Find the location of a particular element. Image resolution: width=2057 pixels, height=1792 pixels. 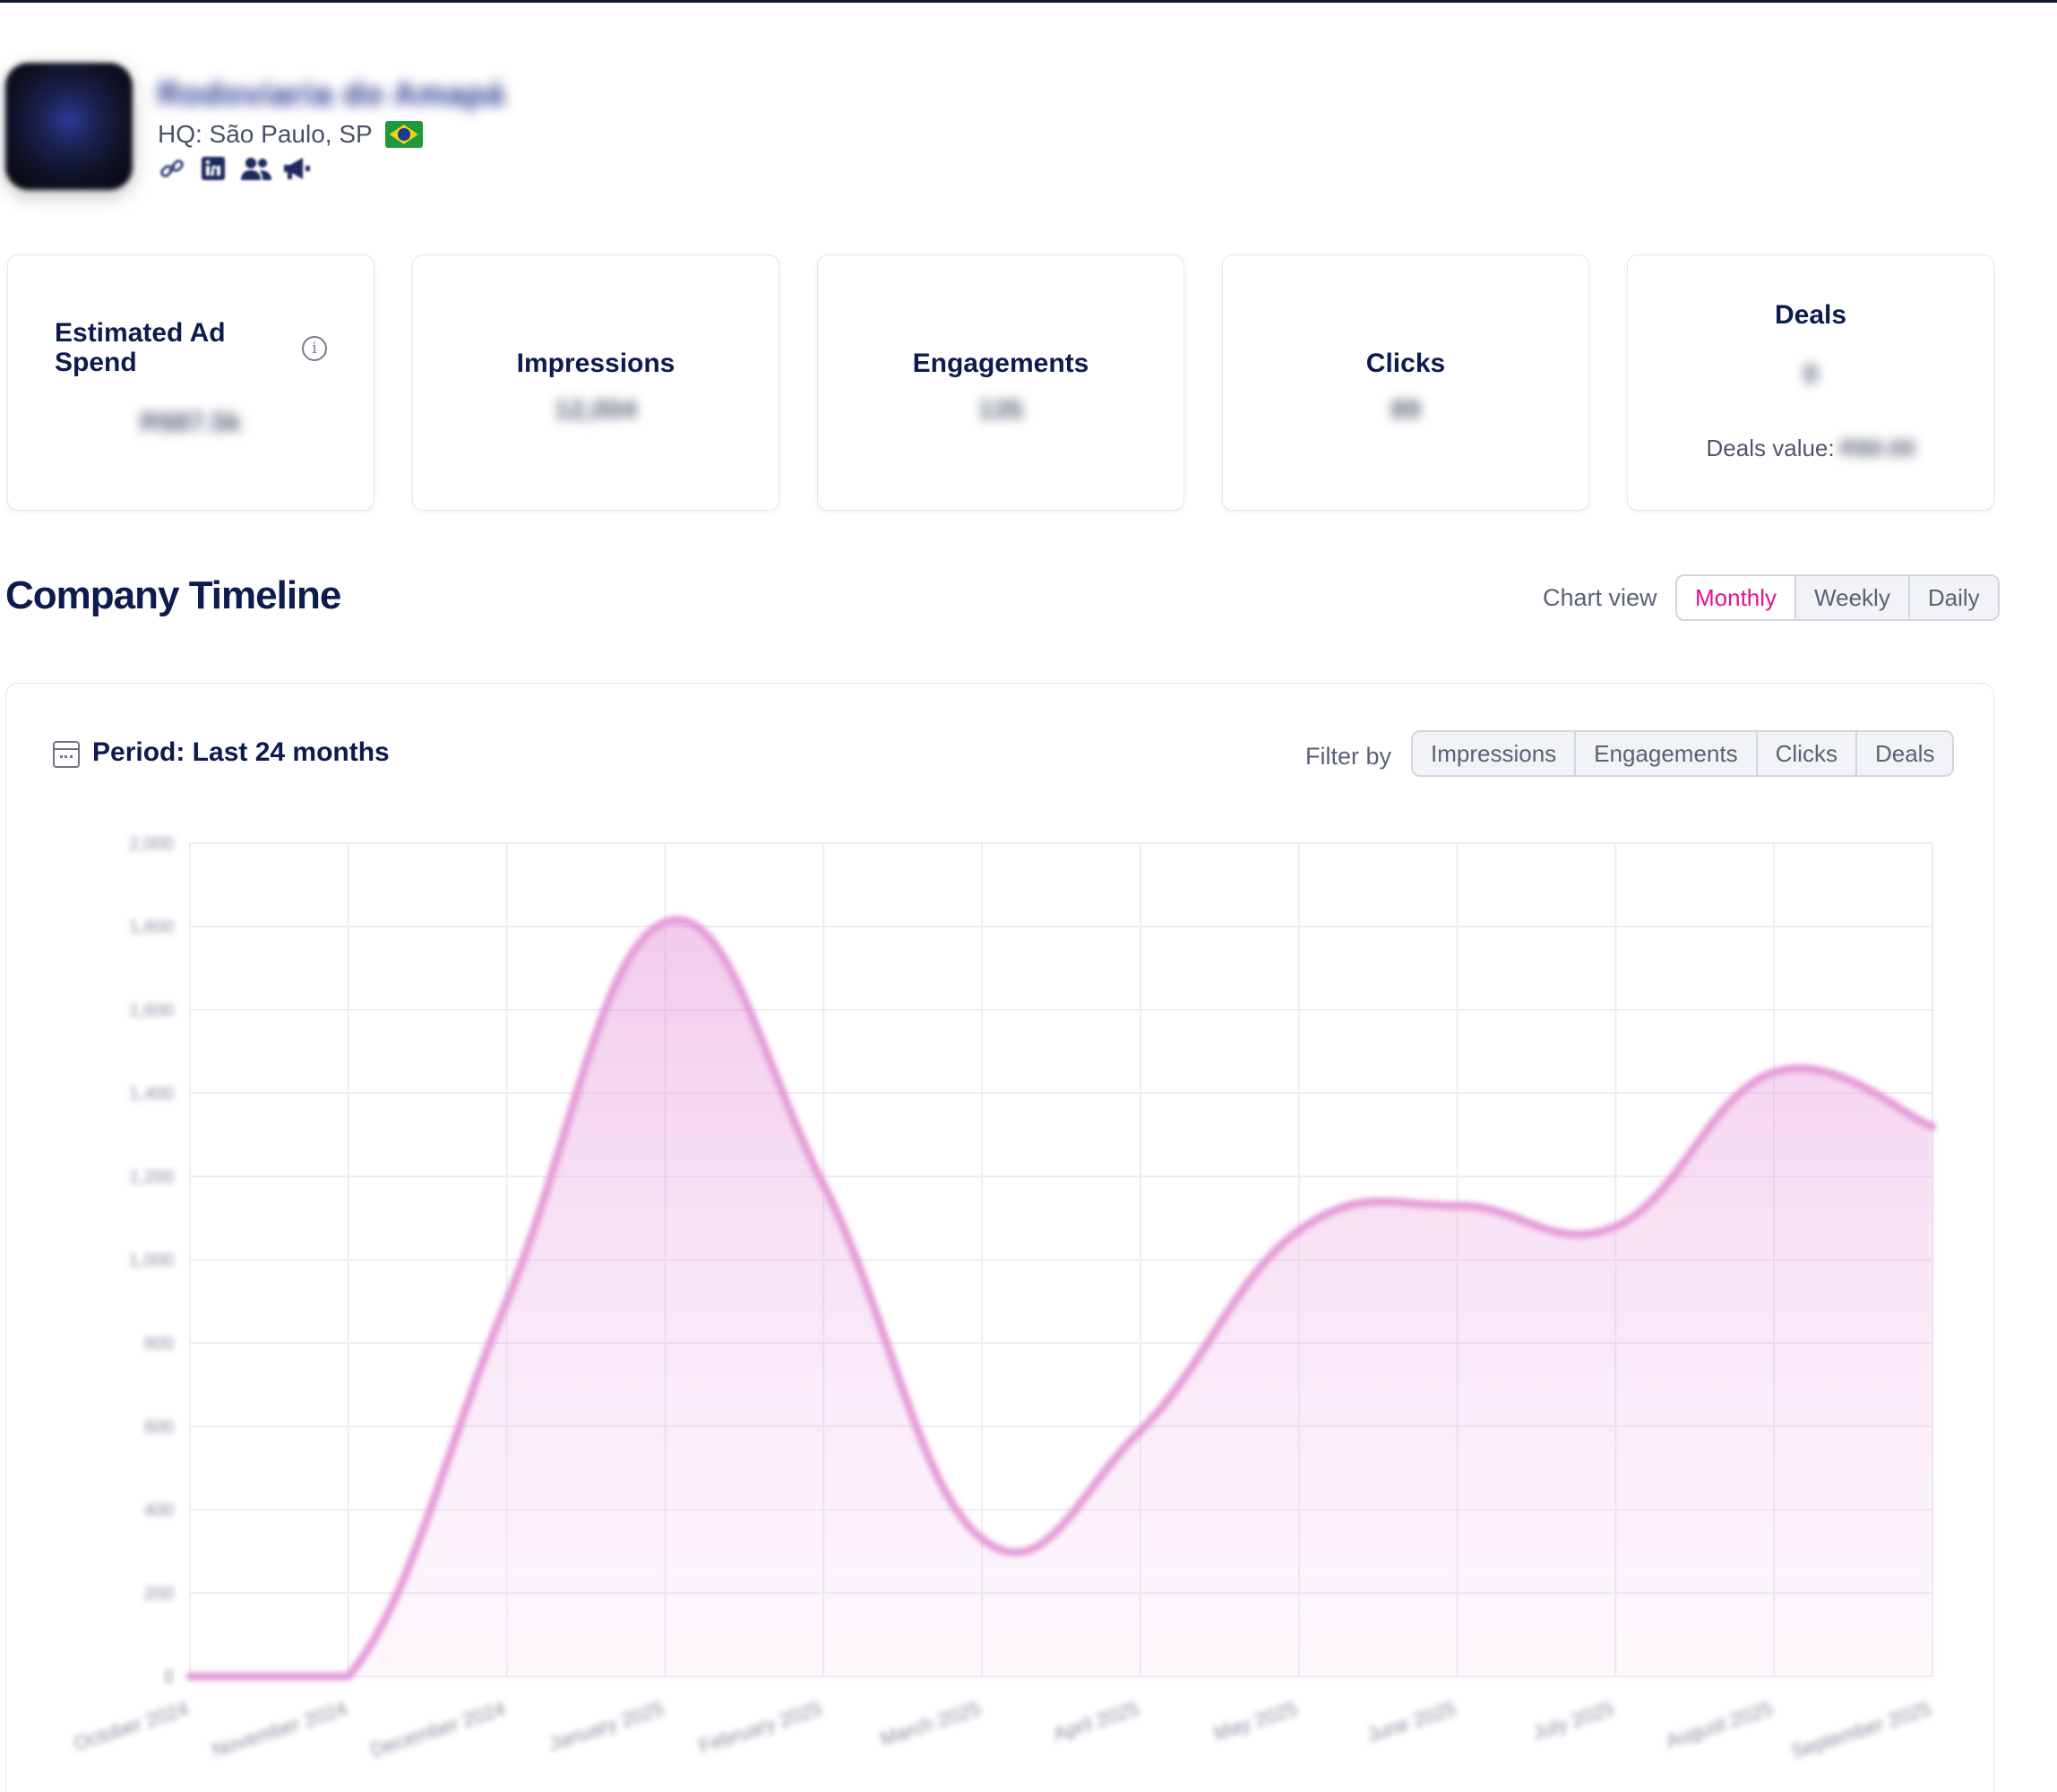

deals-value-row: Deals value: R$0.00 is located at coordinates (1810, 448).